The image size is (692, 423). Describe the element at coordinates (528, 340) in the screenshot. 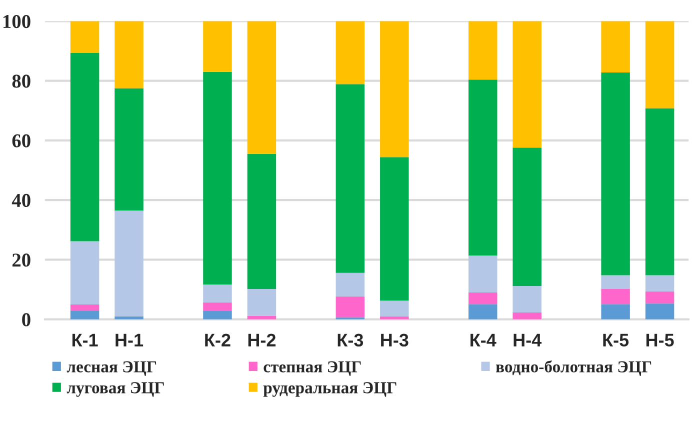

I see `x-tick-label: Н-4` at that location.